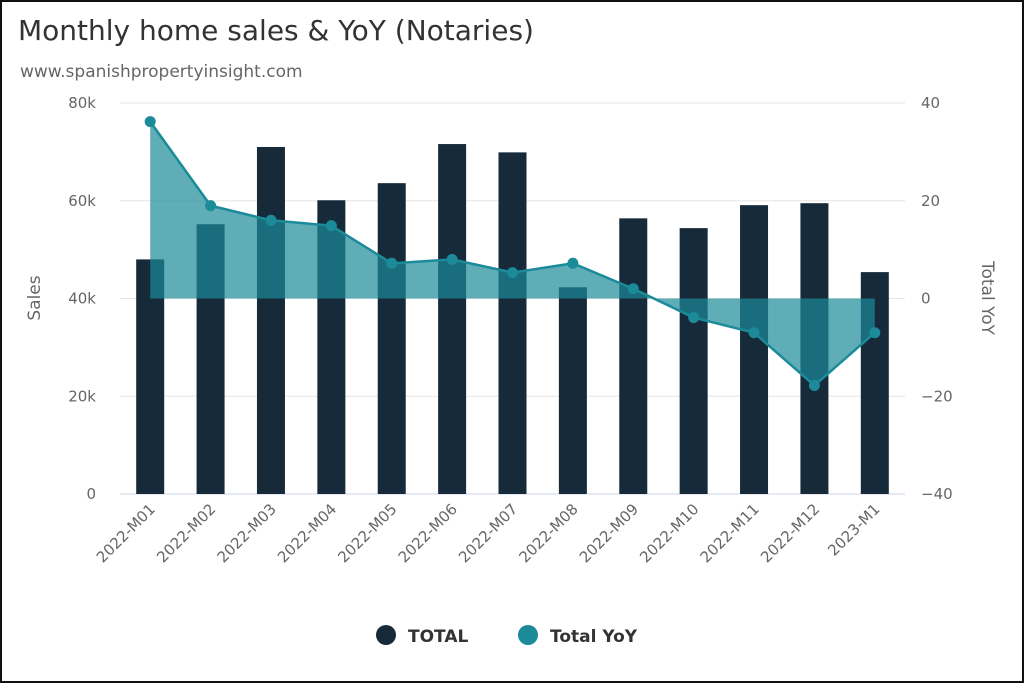 The height and width of the screenshot is (683, 1024). I want to click on x-tick-label: 2022-M04, so click(307, 533).